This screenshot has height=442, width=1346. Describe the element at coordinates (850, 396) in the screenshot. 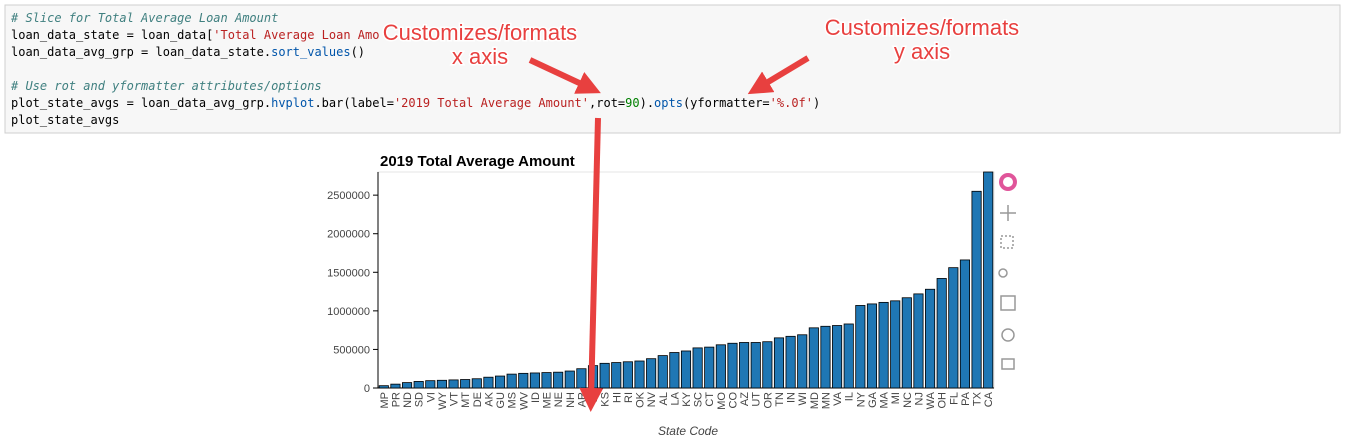

I see `x-tick-label: IL` at that location.